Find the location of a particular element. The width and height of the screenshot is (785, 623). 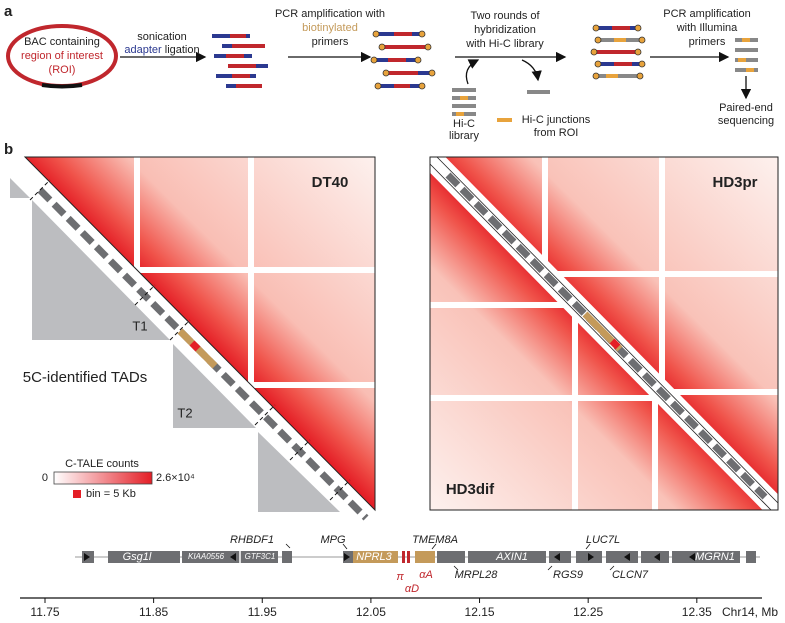

biotin-fragments is located at coordinates (403, 60).